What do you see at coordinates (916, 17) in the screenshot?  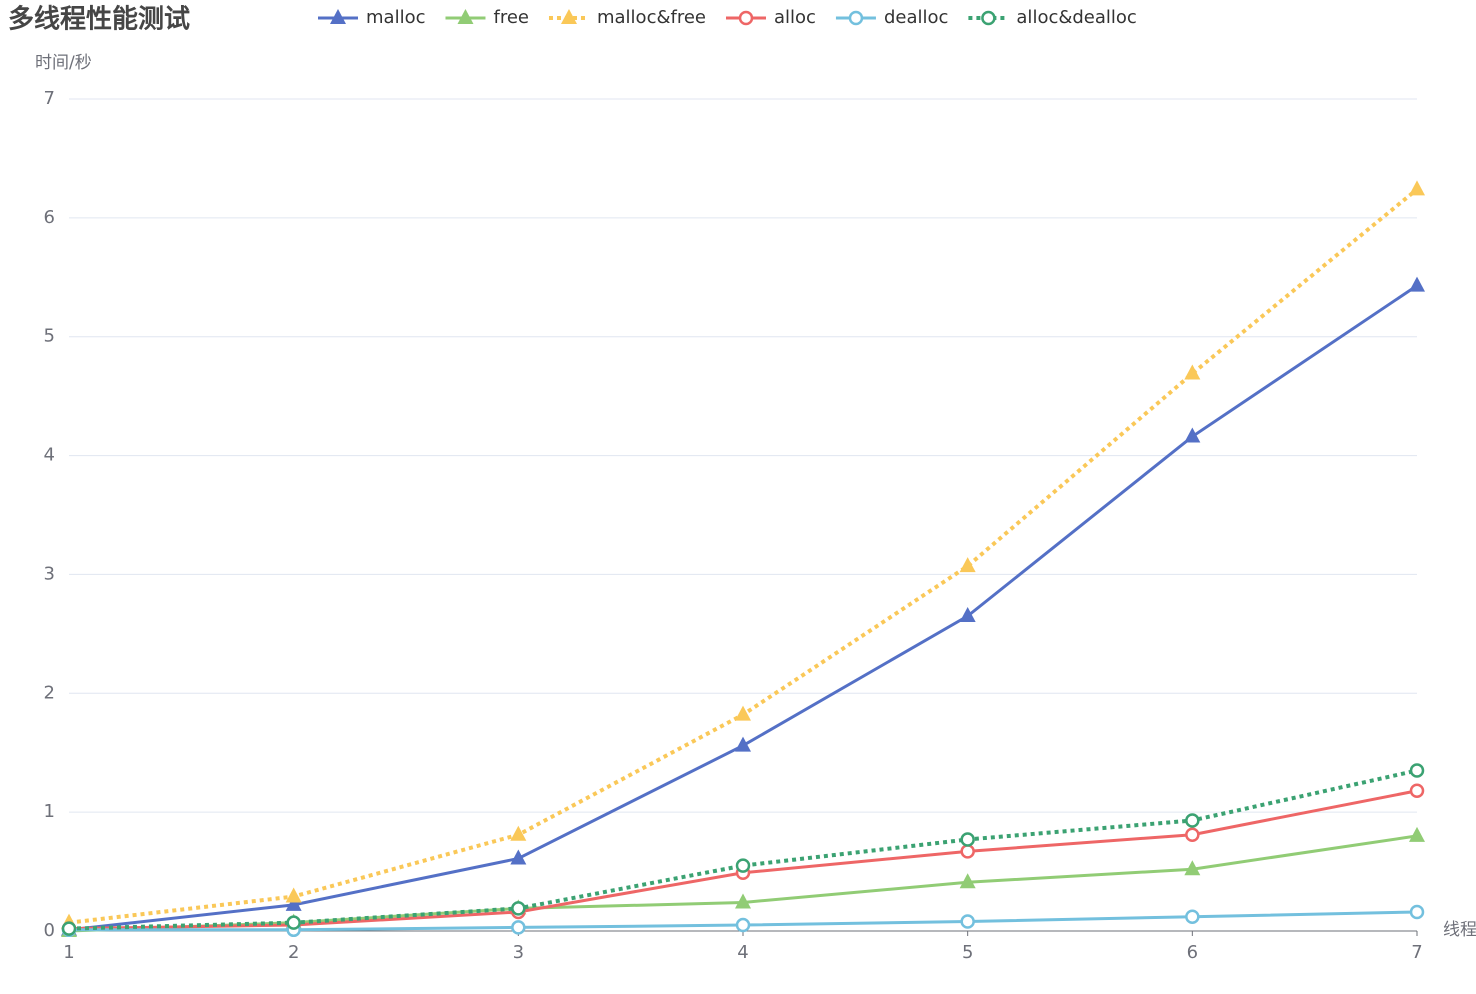 I see `legend-label: dealloc` at bounding box center [916, 17].